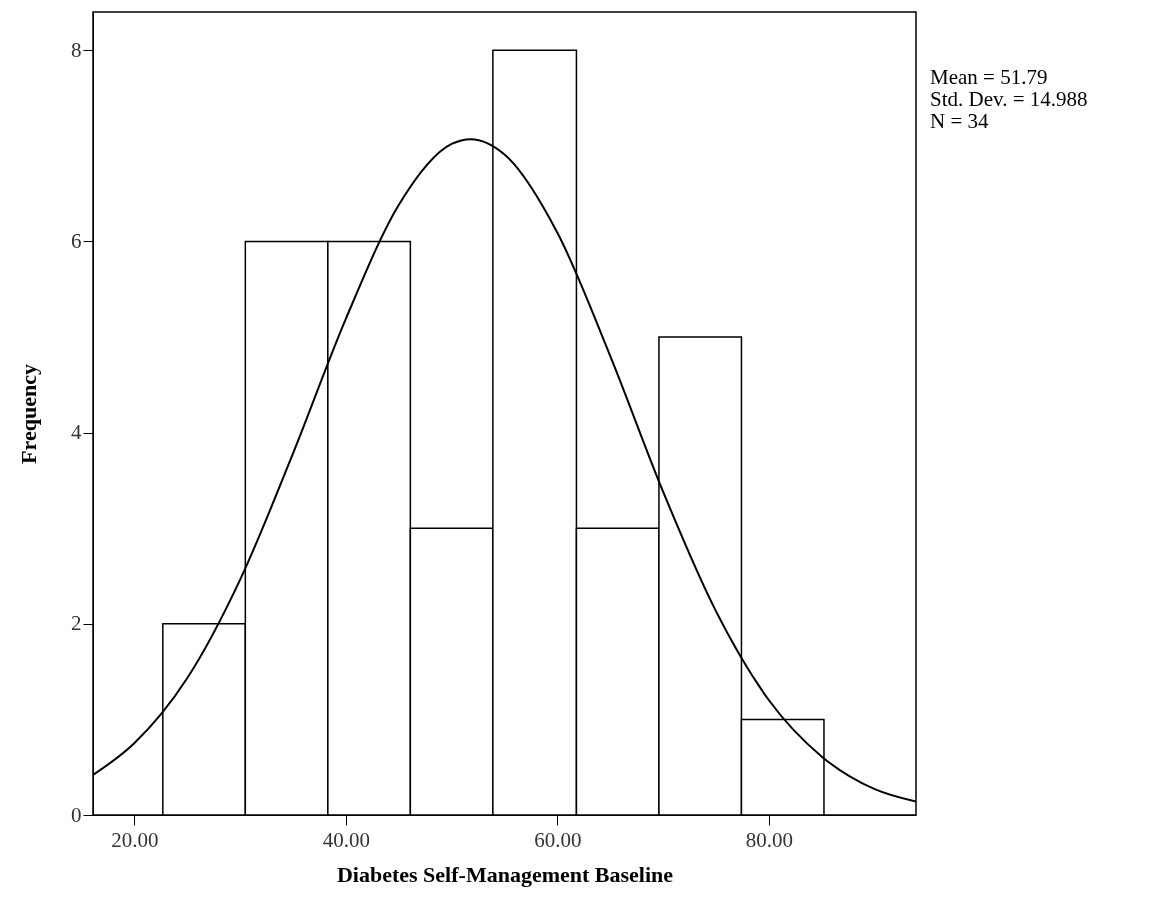 The height and width of the screenshot is (922, 1176). What do you see at coordinates (135, 839) in the screenshot?
I see `x-tick-label: 20.00` at bounding box center [135, 839].